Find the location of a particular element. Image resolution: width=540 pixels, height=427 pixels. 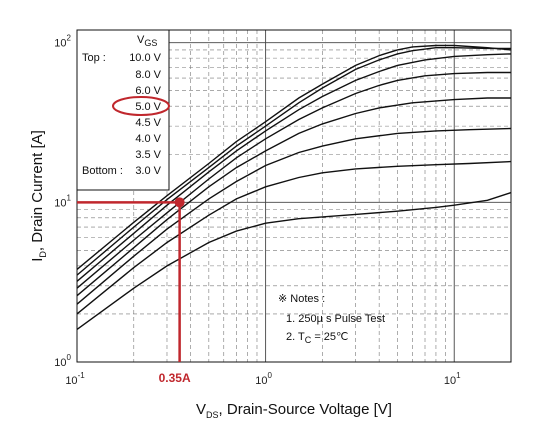

legend-box is located at coordinates (123, 110).